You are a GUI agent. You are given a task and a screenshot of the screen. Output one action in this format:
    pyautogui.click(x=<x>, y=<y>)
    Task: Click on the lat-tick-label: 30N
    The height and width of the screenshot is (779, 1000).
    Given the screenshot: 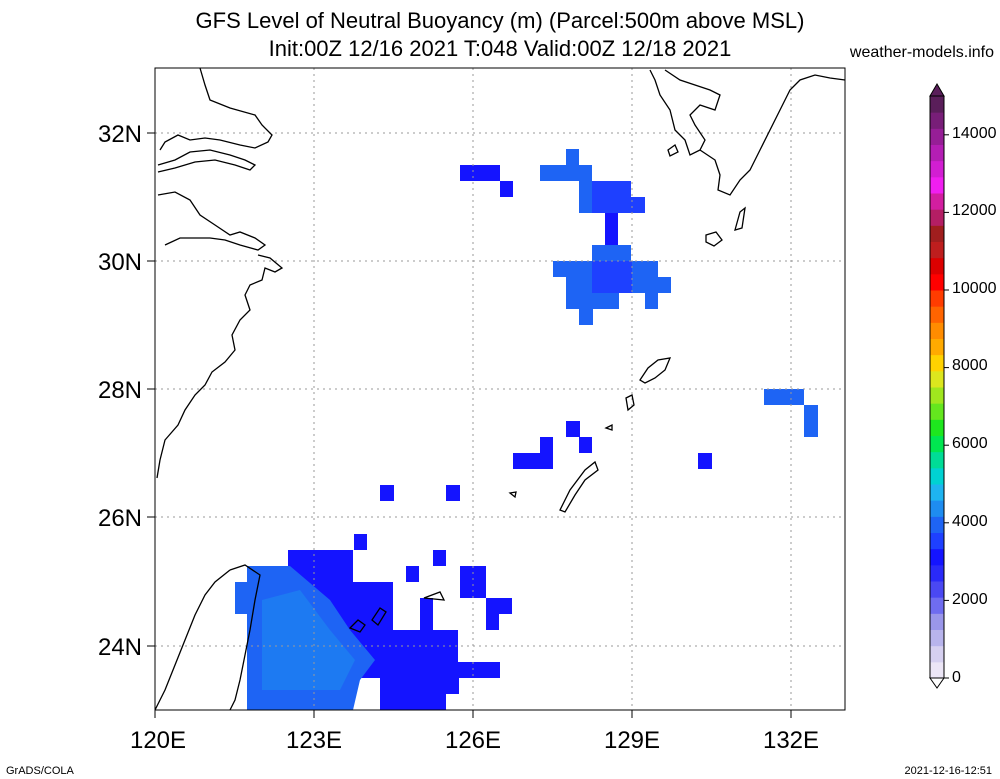 What is the action you would take?
    pyautogui.click(x=120, y=262)
    